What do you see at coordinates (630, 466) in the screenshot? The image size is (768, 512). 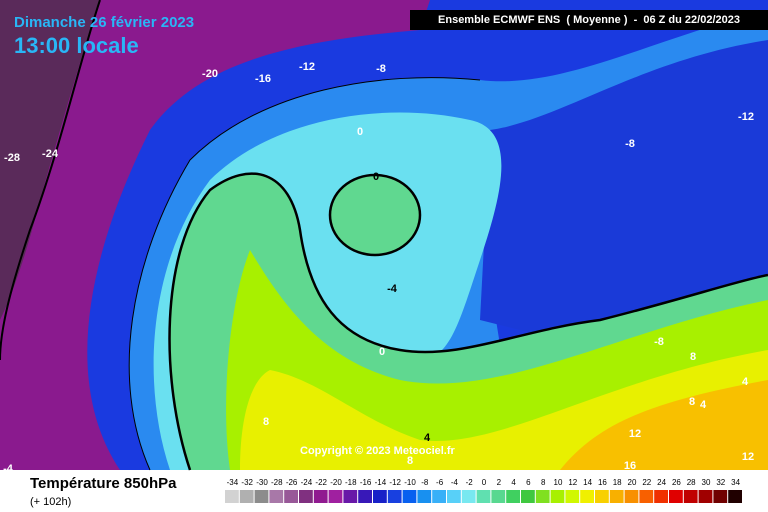 I see `contour-label: 16` at bounding box center [630, 466].